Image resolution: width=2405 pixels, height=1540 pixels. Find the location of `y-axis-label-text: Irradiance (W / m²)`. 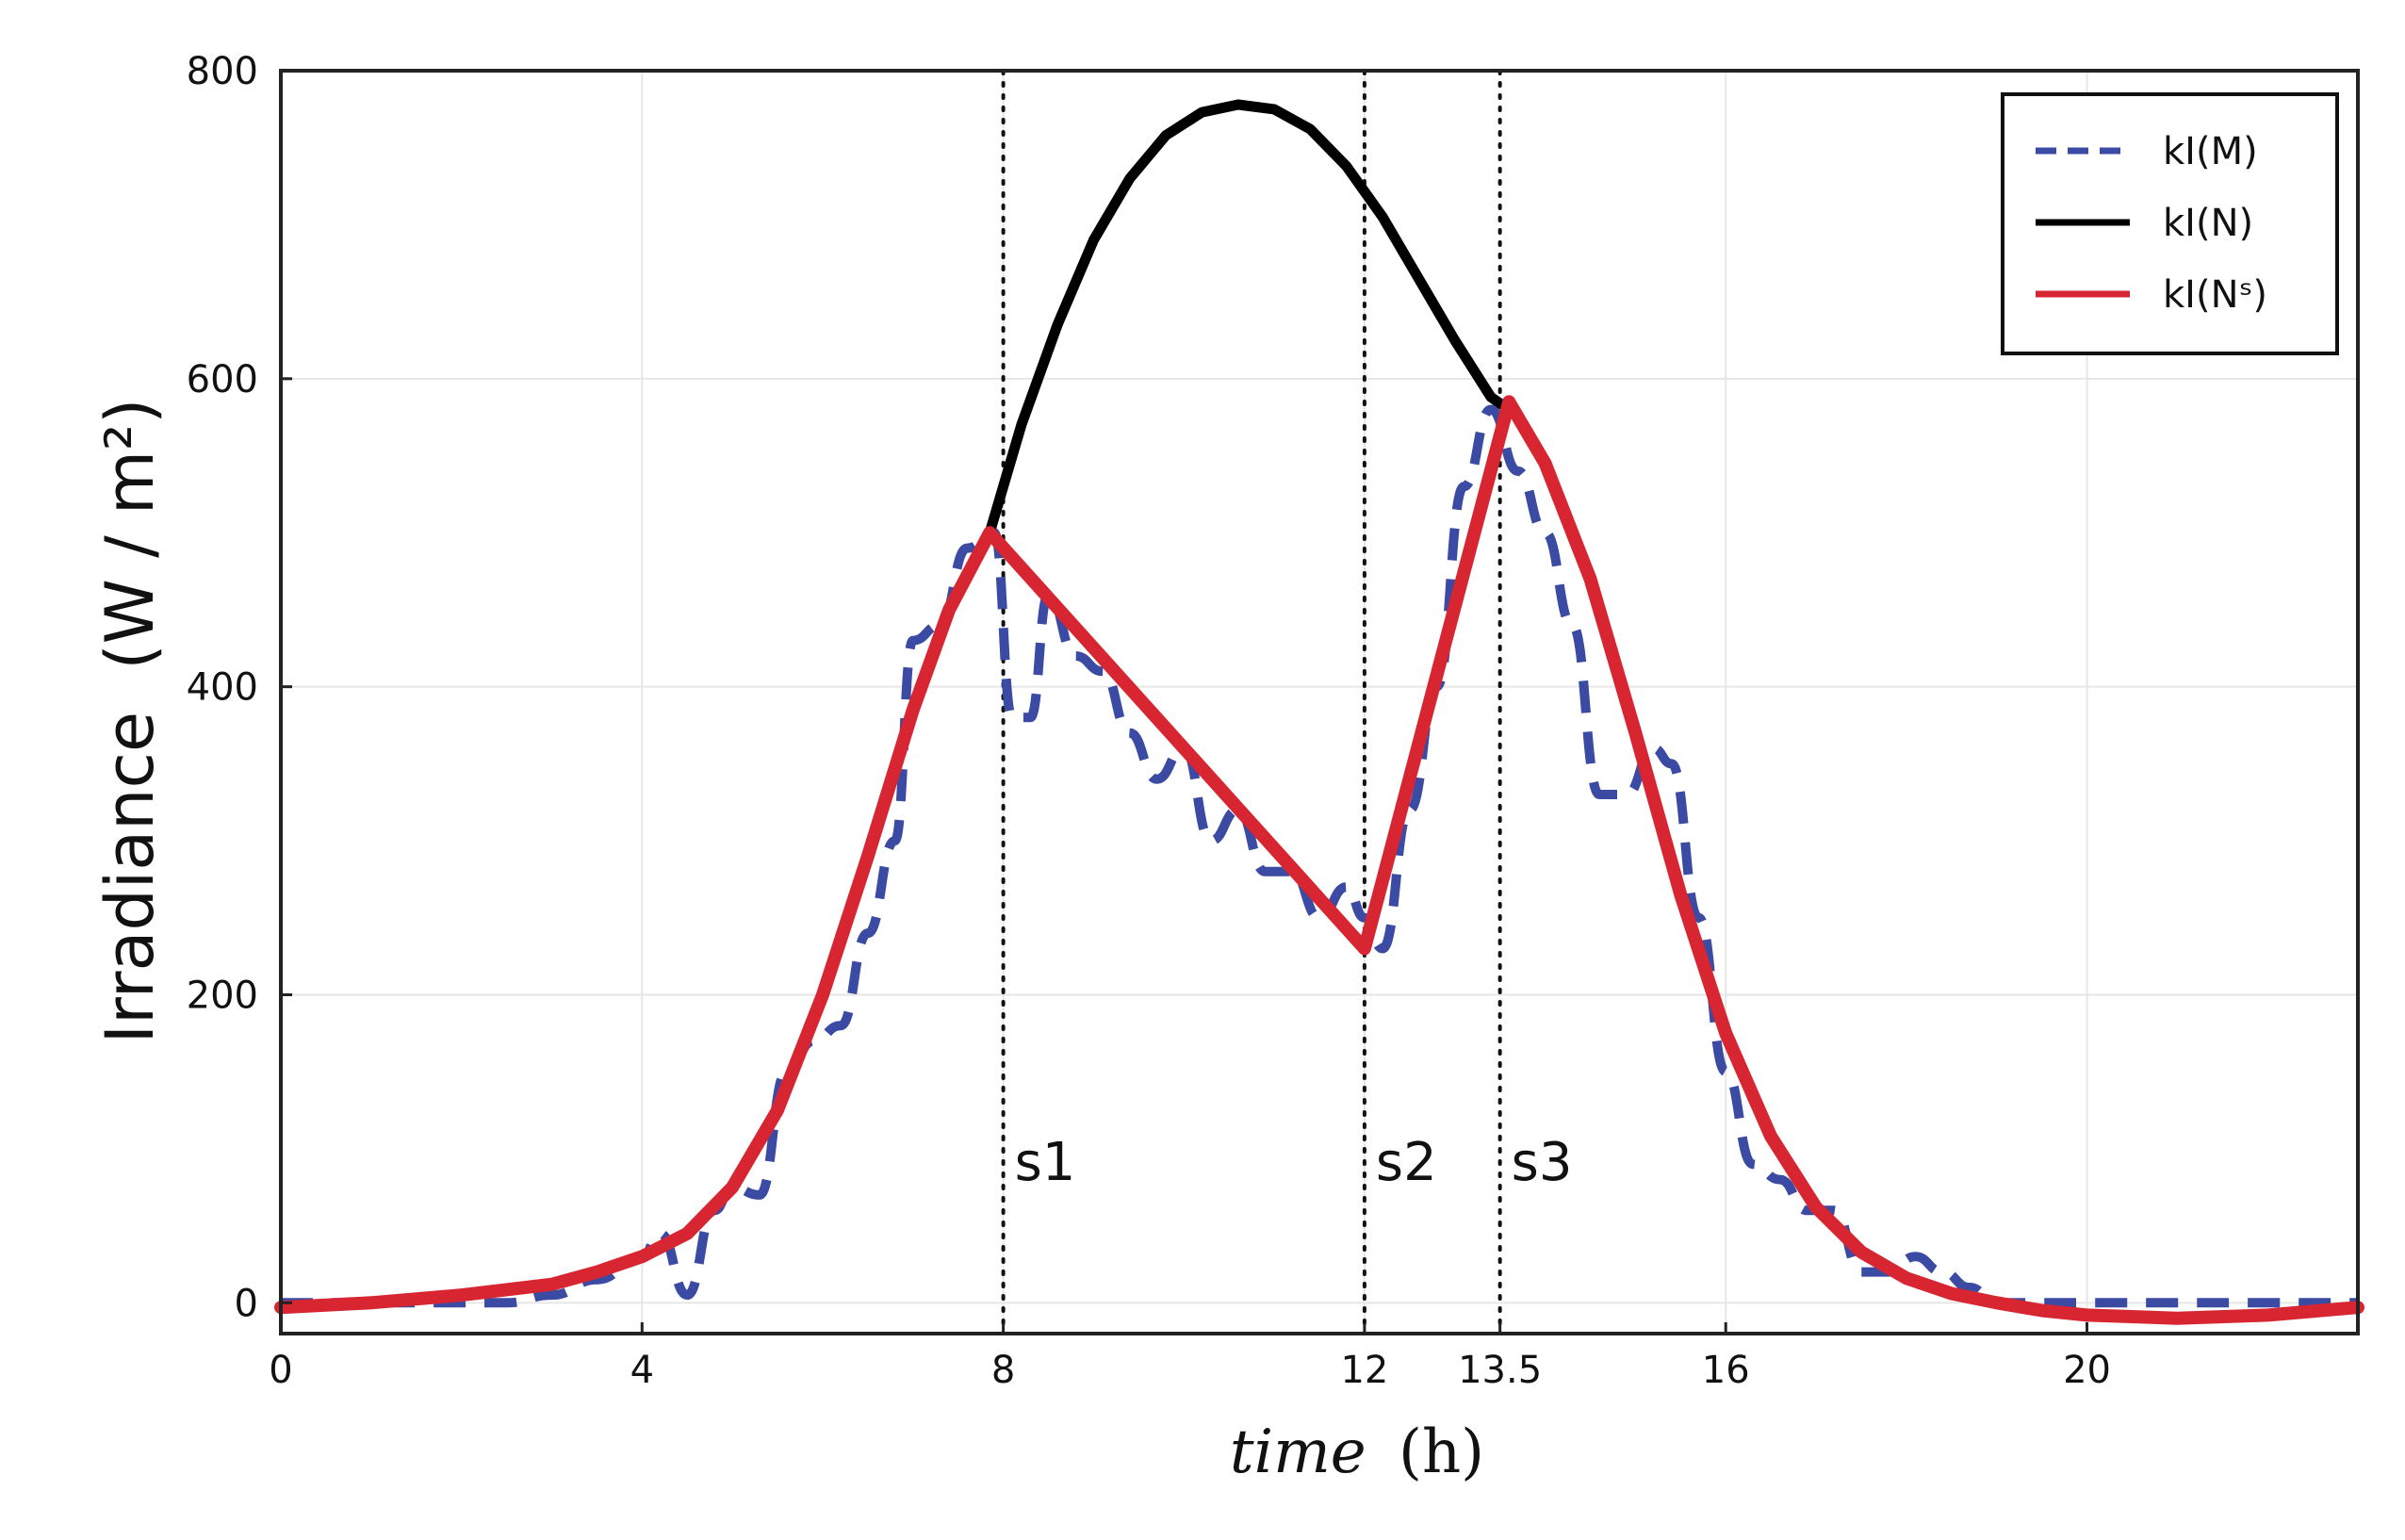

y-axis-label-text: Irradiance (W / m²) is located at coordinates (130, 720).